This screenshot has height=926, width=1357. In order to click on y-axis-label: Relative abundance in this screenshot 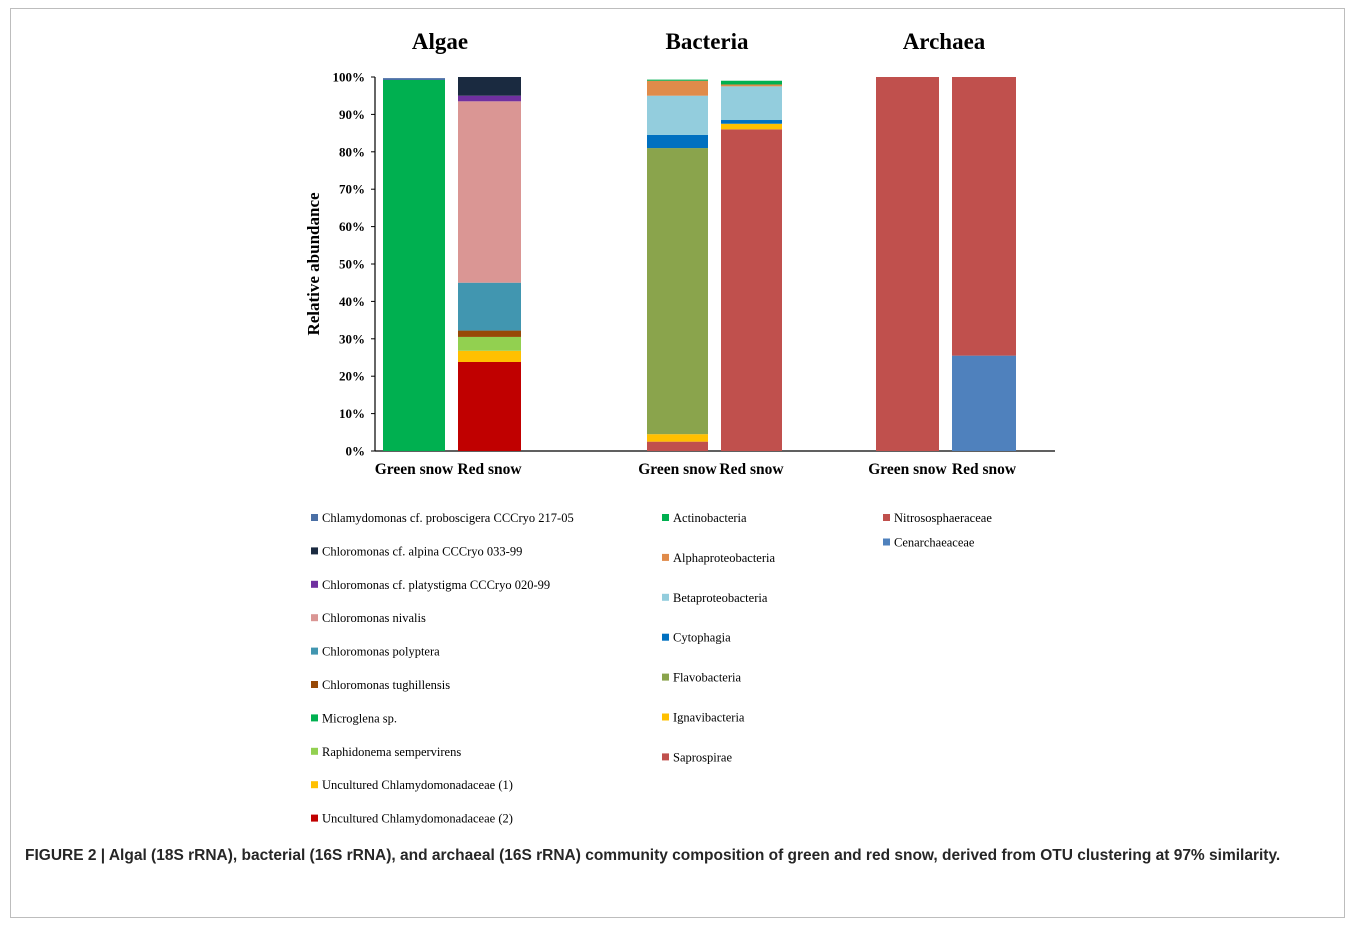, I will do `click(313, 264)`.